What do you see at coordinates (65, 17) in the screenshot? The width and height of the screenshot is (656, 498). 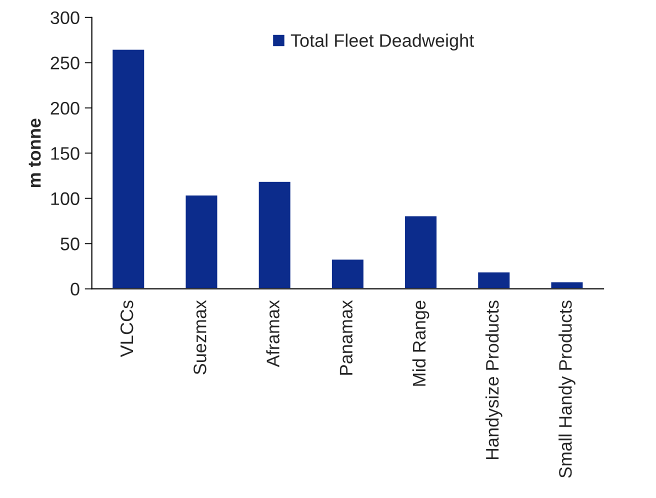 I see `y-tick-label: 300` at bounding box center [65, 17].